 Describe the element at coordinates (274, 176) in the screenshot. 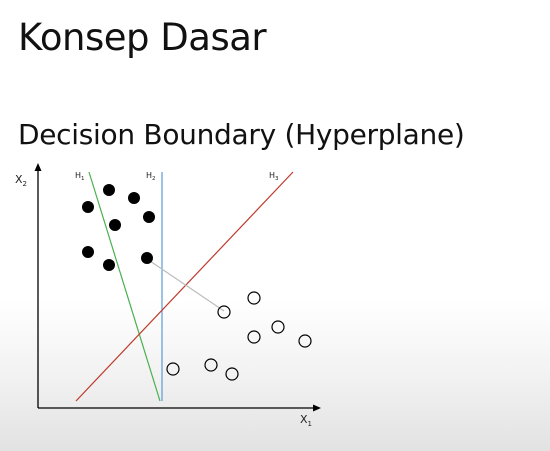

I see `hyperplane-h3-label: H3` at that location.